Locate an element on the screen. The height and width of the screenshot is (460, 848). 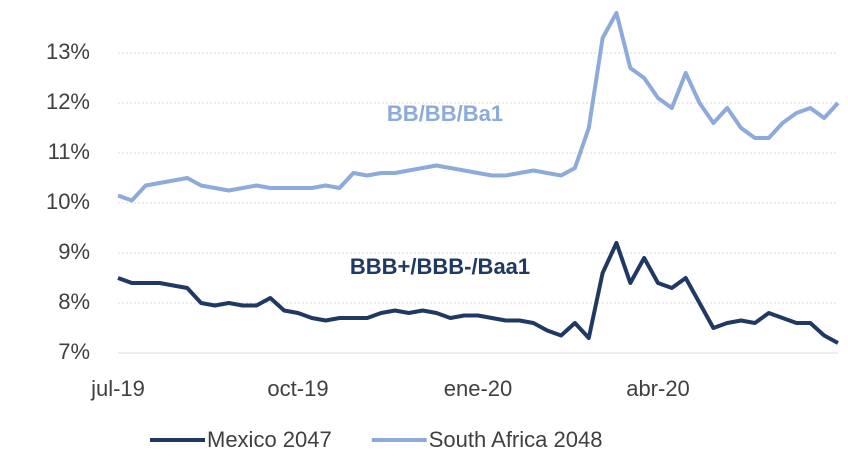
annotation: BB/BB/Ba1 is located at coordinates (445, 113).